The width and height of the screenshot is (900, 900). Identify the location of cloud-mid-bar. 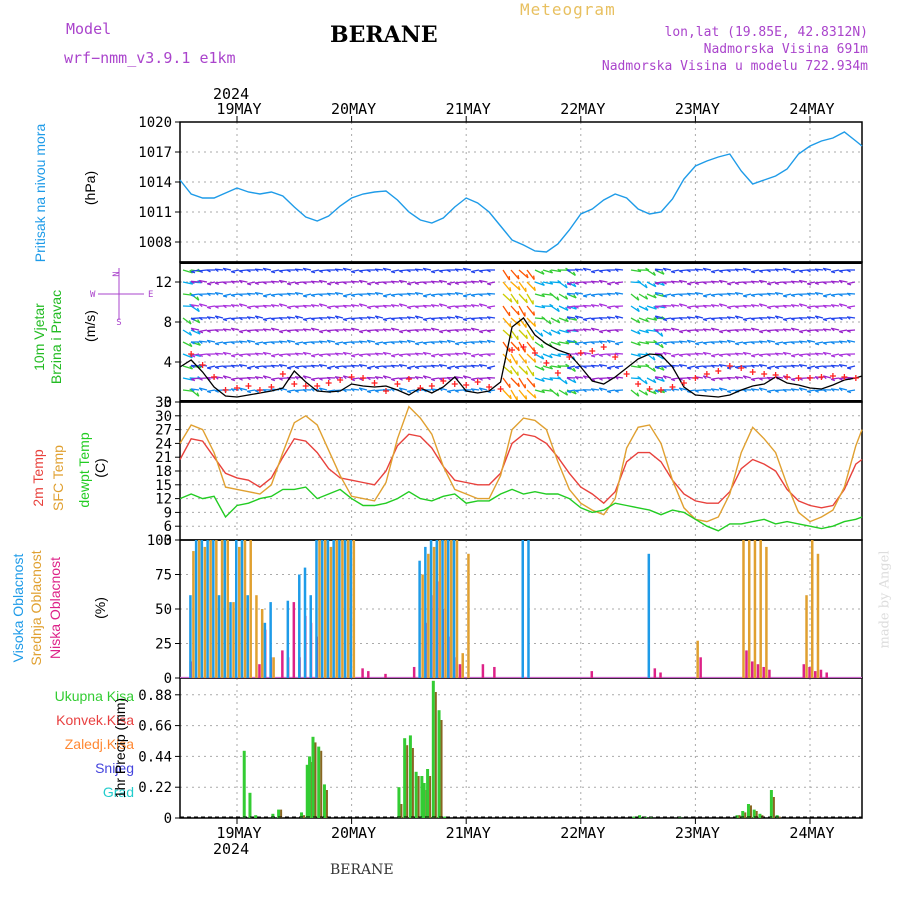
(462, 665).